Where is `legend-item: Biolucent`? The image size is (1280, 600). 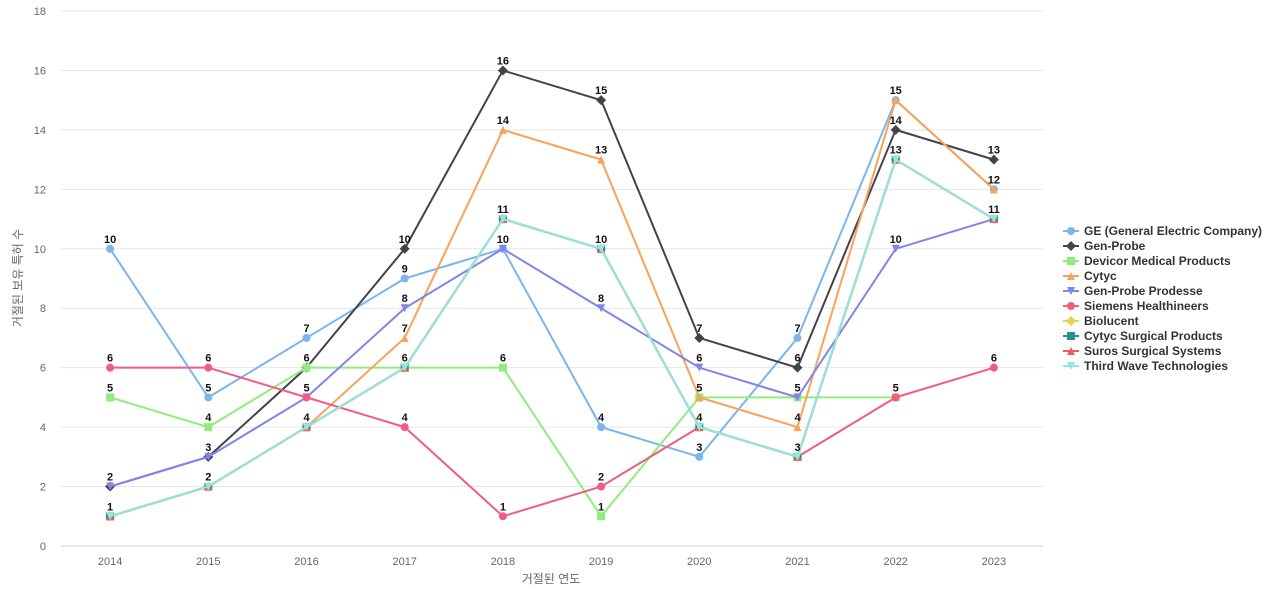
legend-item: Biolucent is located at coordinates (1101, 321).